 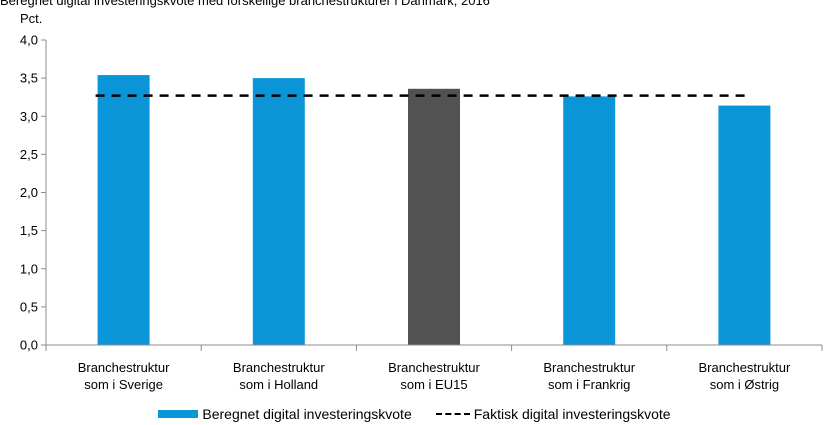 What do you see at coordinates (434, 376) in the screenshot?
I see `x-tick-label: Branchestruktur som i EU15` at bounding box center [434, 376].